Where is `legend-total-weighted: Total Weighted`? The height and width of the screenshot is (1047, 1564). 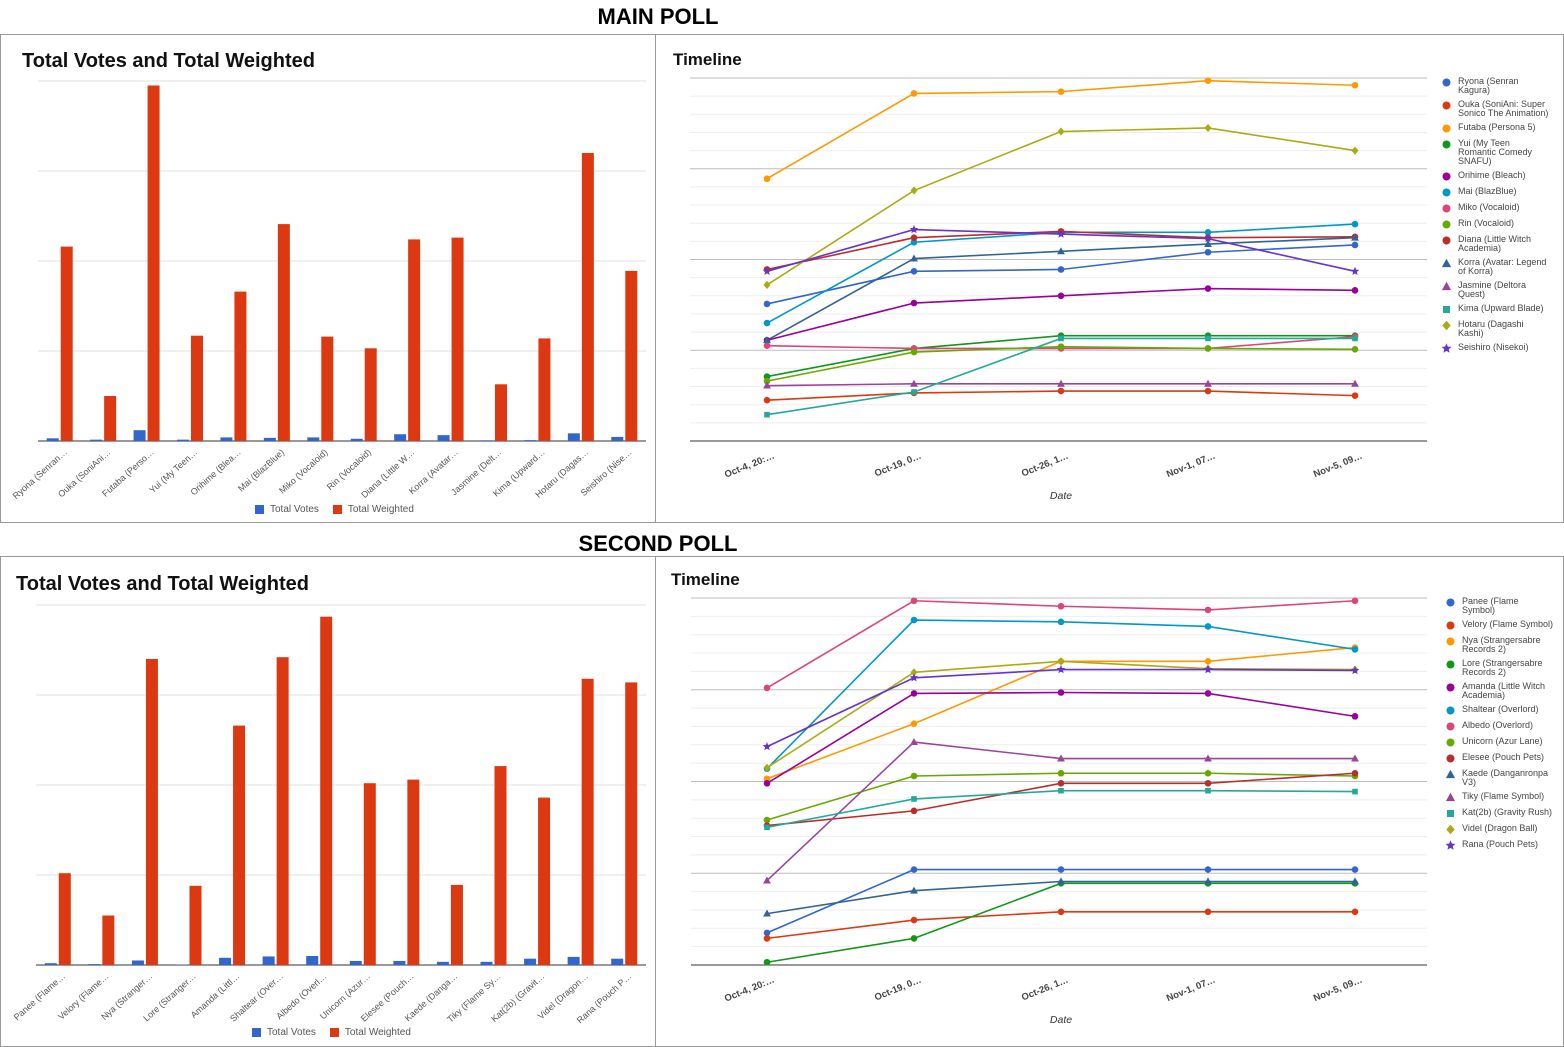 legend-total-weighted: Total Weighted is located at coordinates (370, 1032).